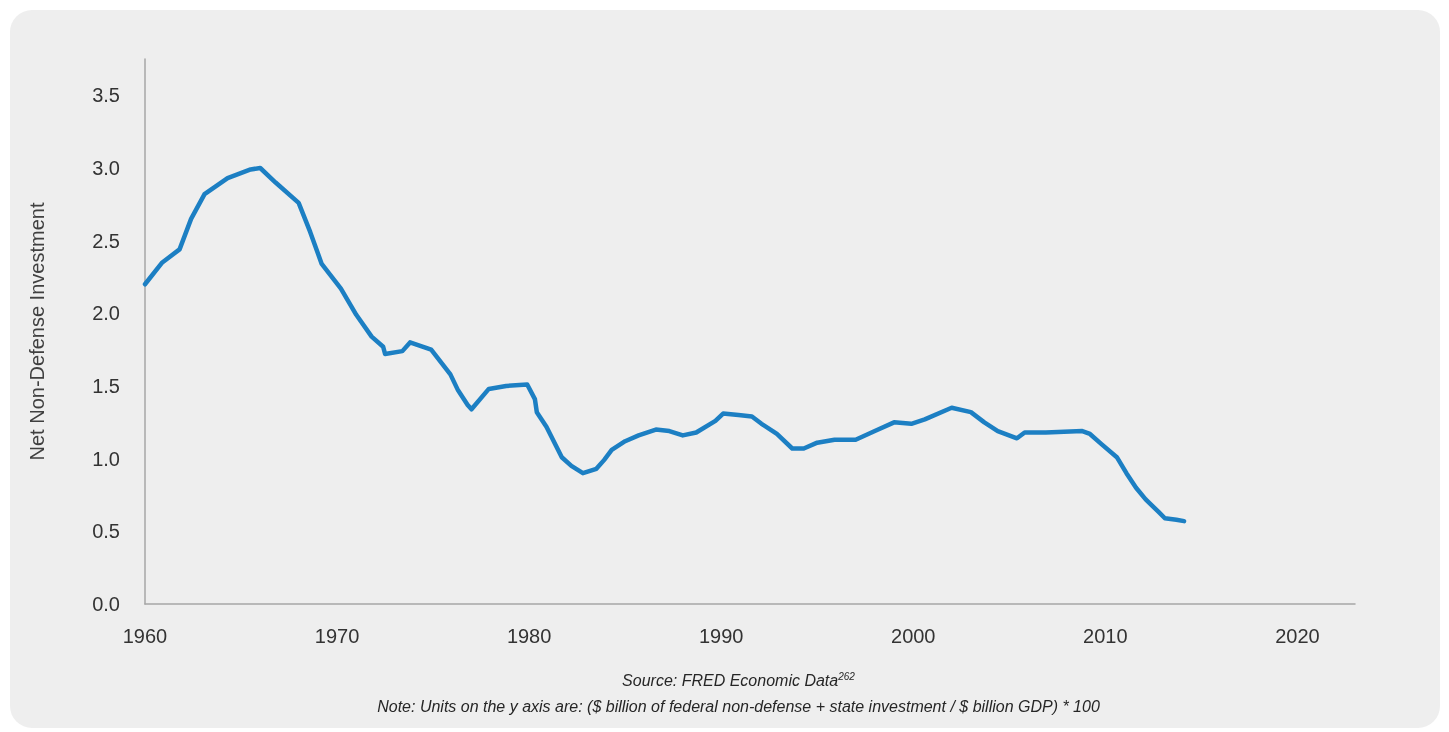  What do you see at coordinates (529, 636) in the screenshot?
I see `x-tick-label: 1980` at bounding box center [529, 636].